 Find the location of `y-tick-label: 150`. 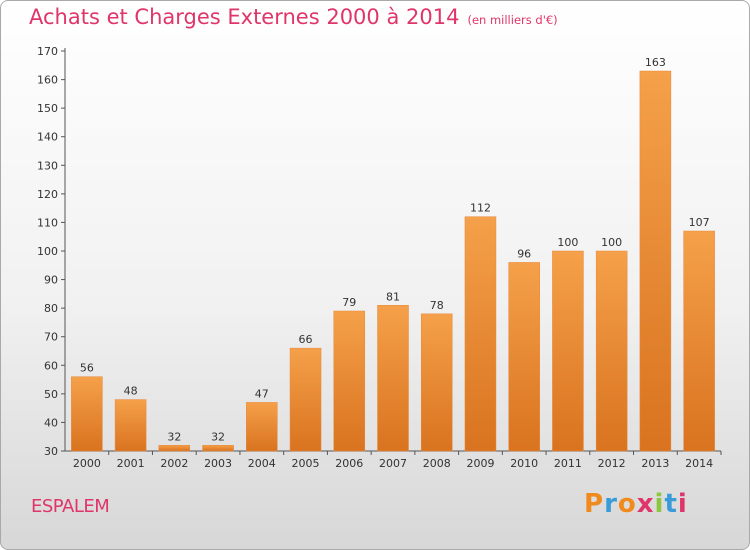

y-tick-label: 150 is located at coordinates (47, 108).